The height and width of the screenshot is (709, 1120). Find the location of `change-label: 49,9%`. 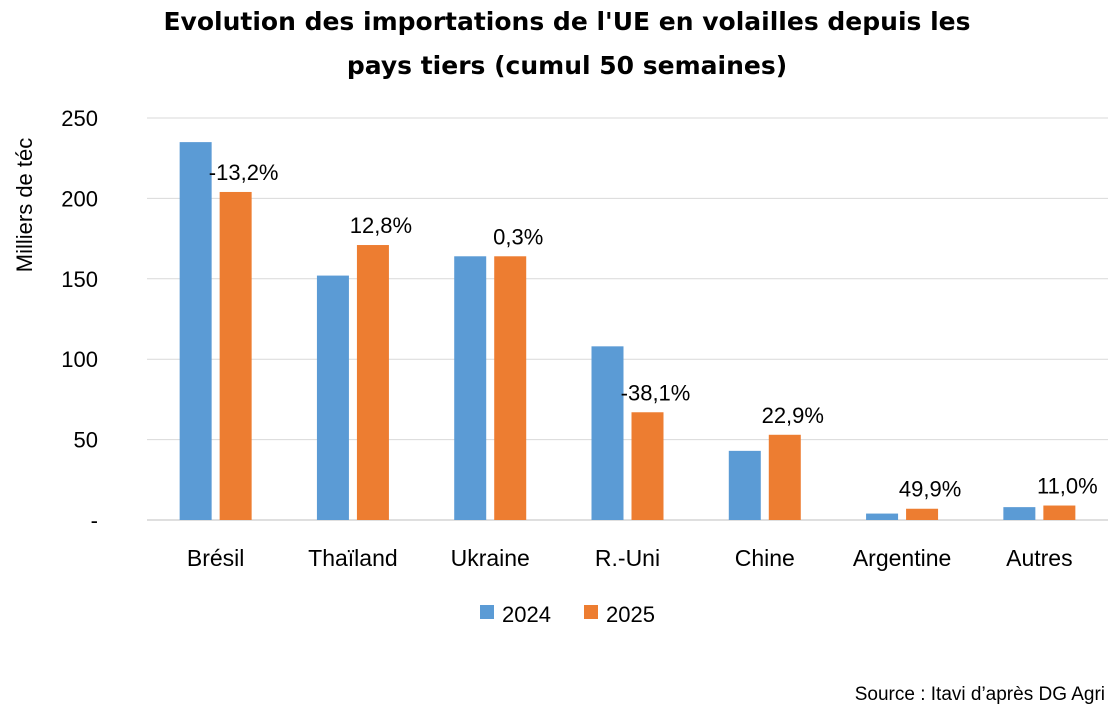

change-label: 49,9% is located at coordinates (930, 489).